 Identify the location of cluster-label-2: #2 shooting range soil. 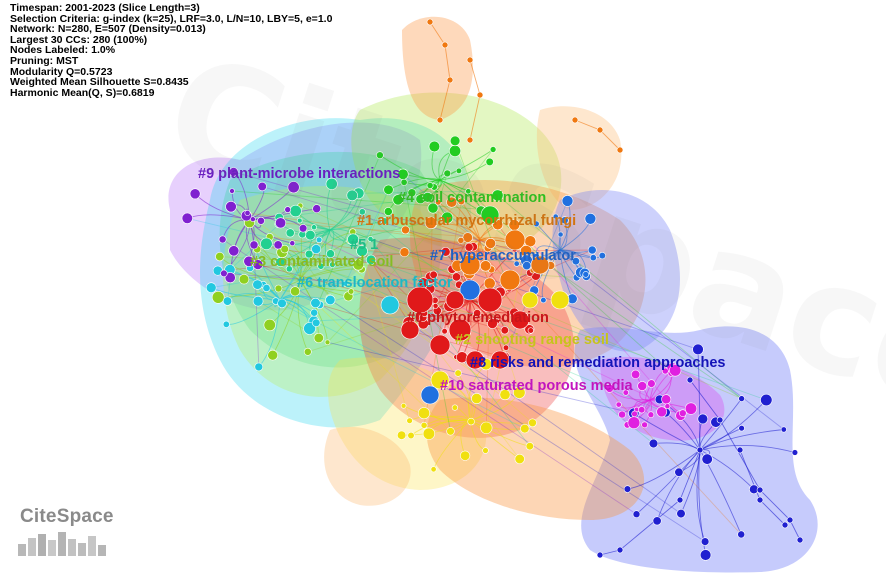
(532, 340).